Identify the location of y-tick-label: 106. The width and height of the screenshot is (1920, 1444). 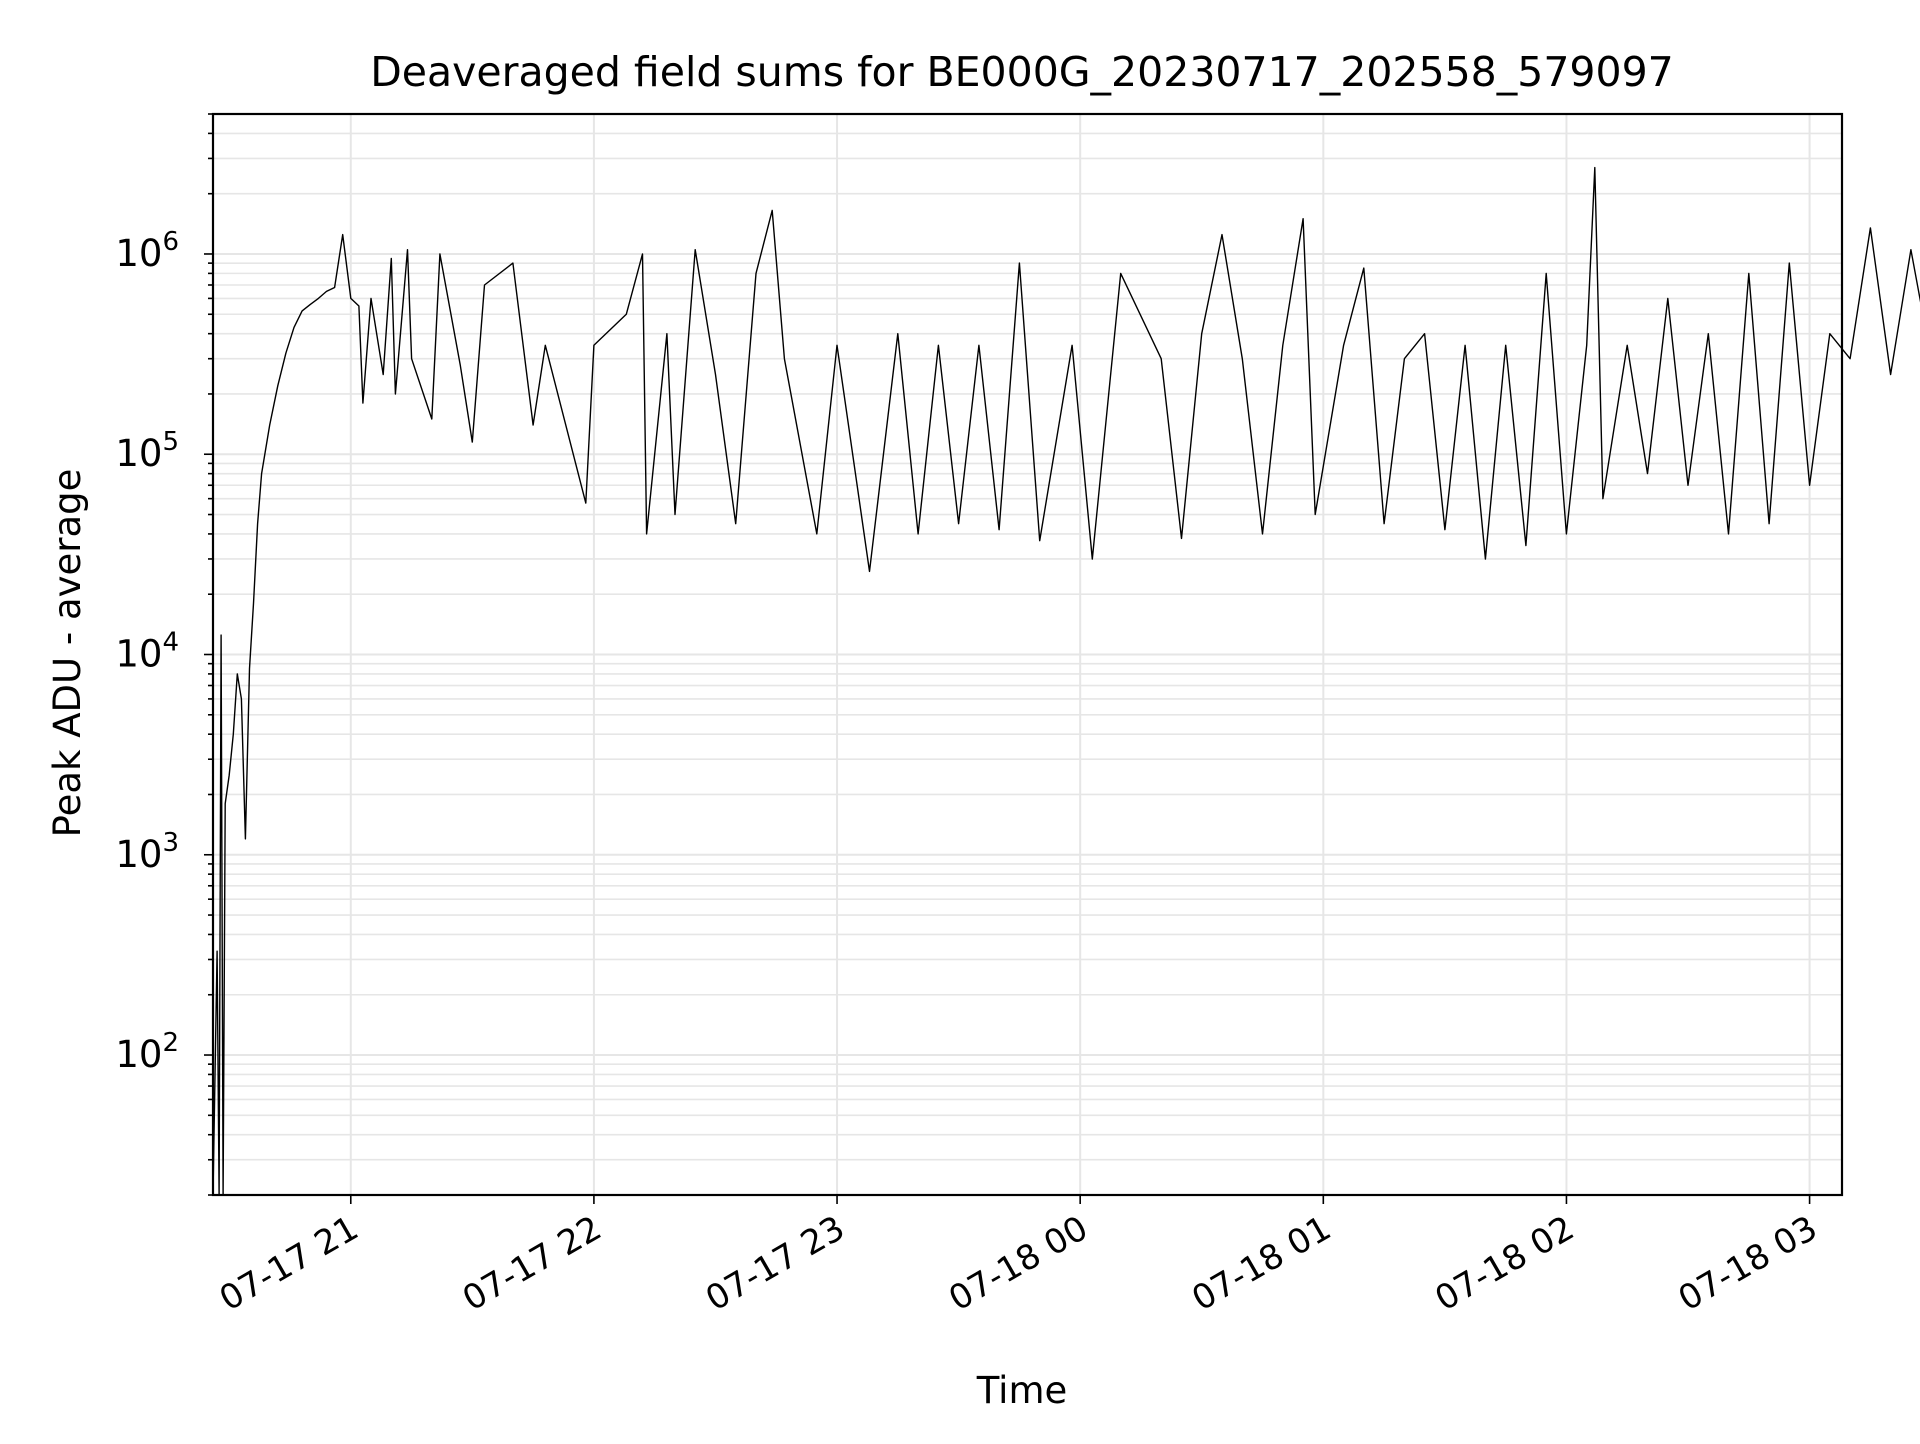
(147, 251).